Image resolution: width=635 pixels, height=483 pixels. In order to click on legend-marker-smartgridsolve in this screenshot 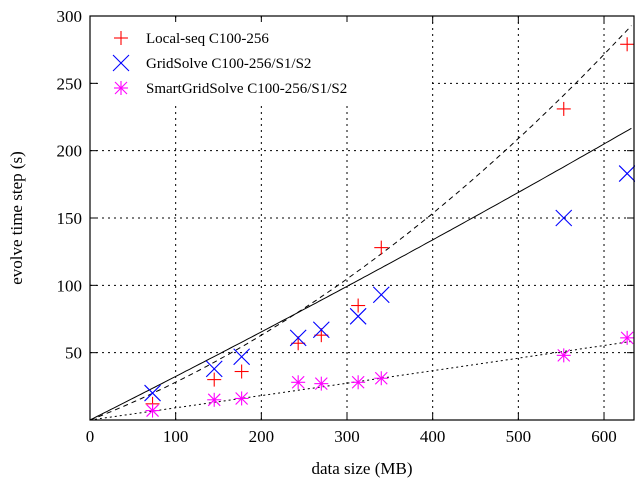, I will do `click(121, 88)`.